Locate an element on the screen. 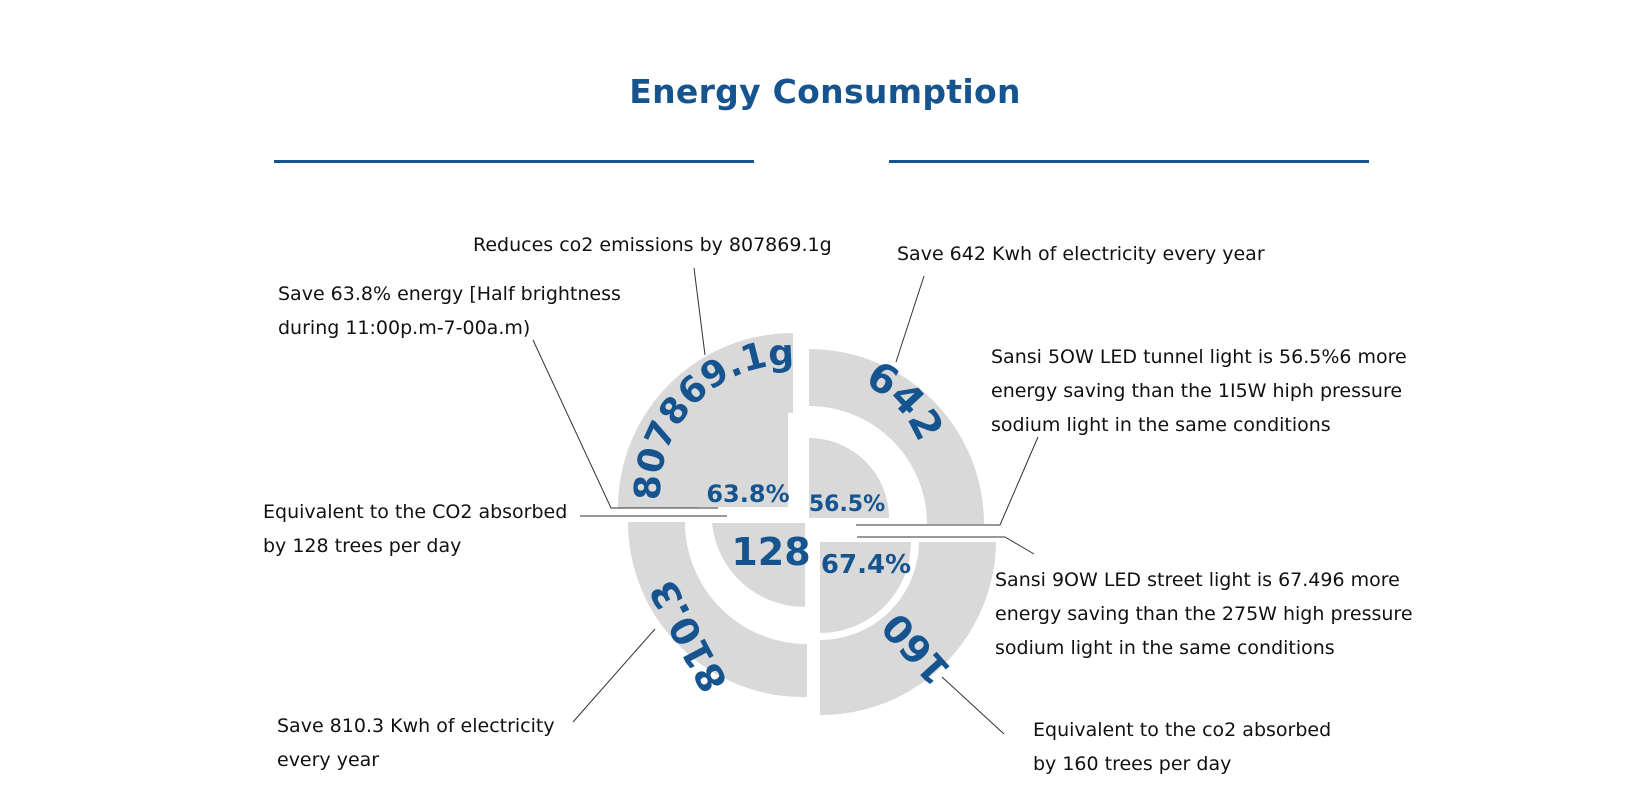 The width and height of the screenshot is (1650, 791). note-line: every year is located at coordinates (328, 760).